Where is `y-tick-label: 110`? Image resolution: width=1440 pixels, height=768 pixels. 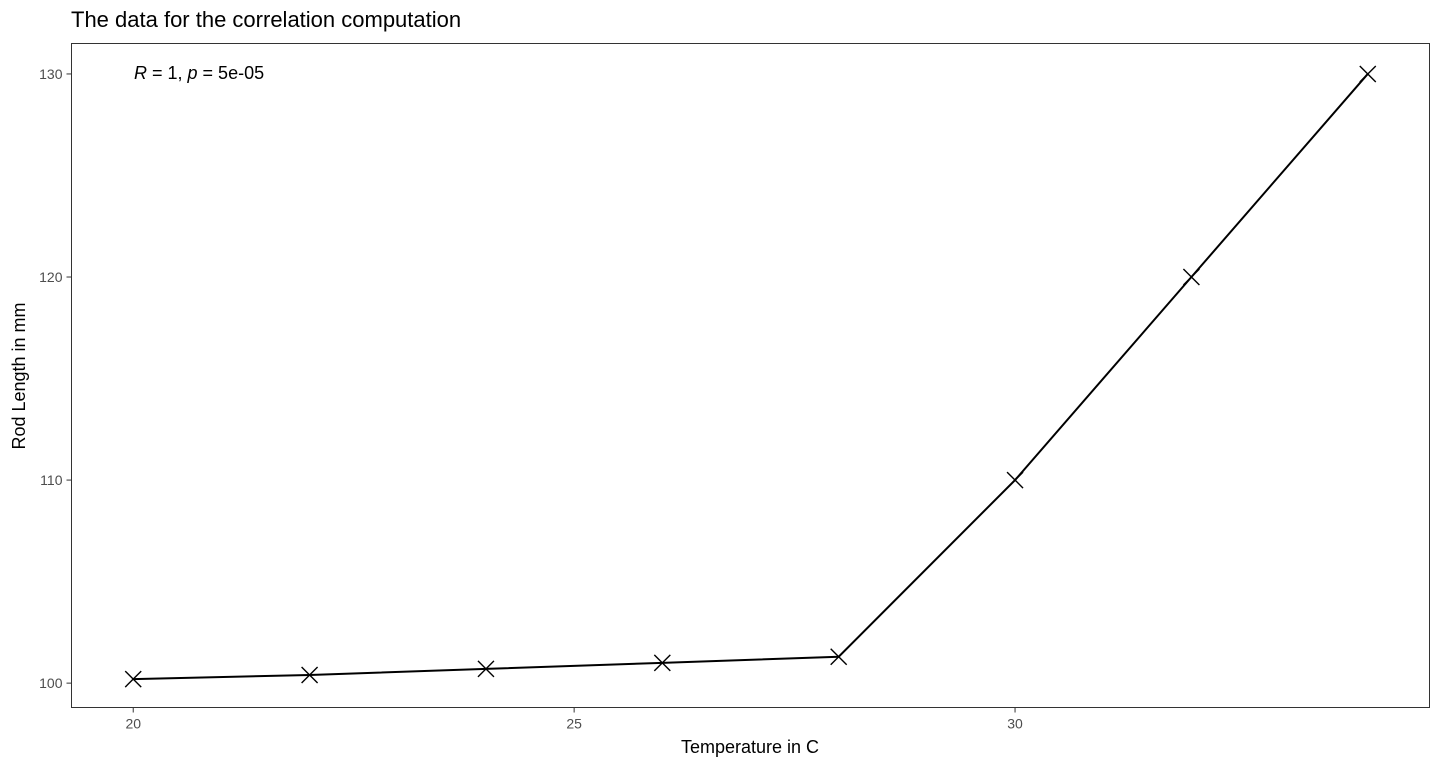 y-tick-label: 110 is located at coordinates (51, 480).